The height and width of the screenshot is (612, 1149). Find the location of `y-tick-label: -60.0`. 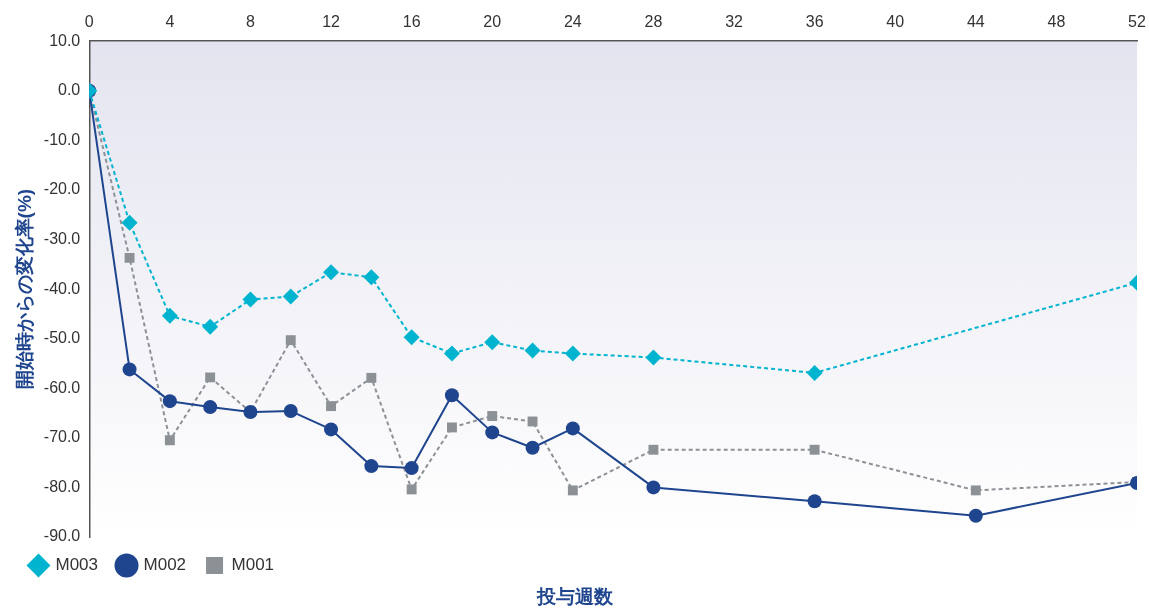

y-tick-label: -60.0 is located at coordinates (62, 387).